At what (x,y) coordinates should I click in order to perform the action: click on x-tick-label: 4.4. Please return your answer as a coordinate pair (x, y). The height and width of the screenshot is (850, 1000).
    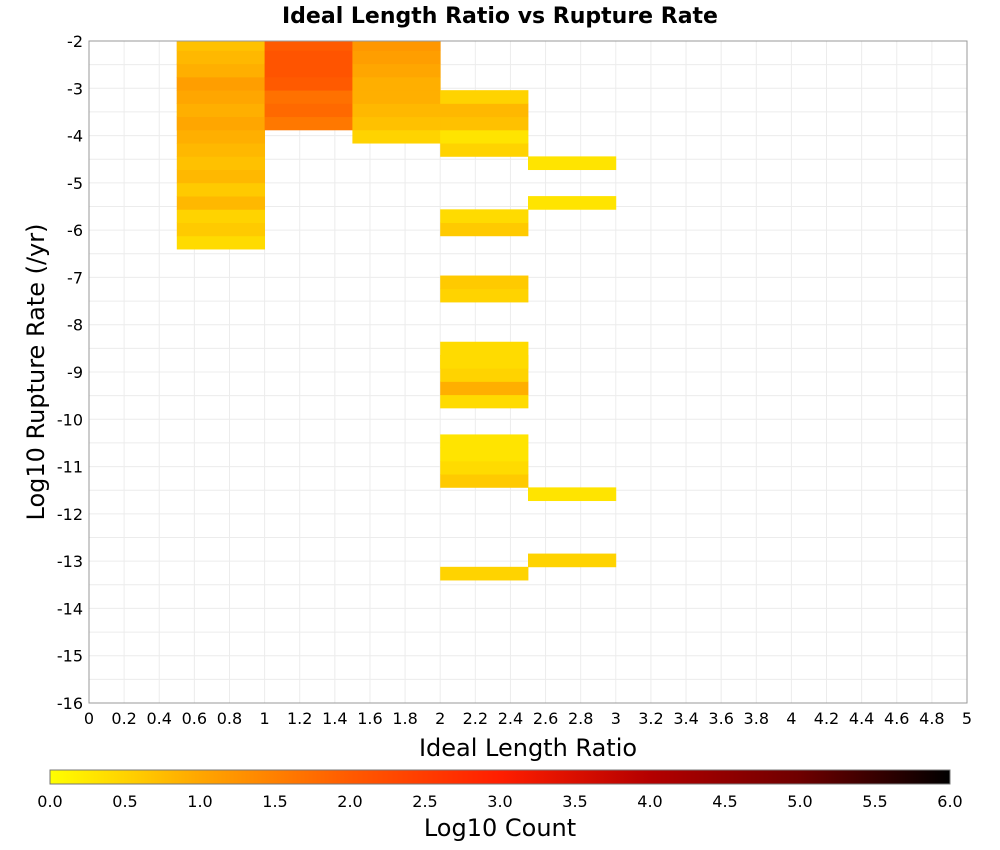
    Looking at the image, I should click on (861, 718).